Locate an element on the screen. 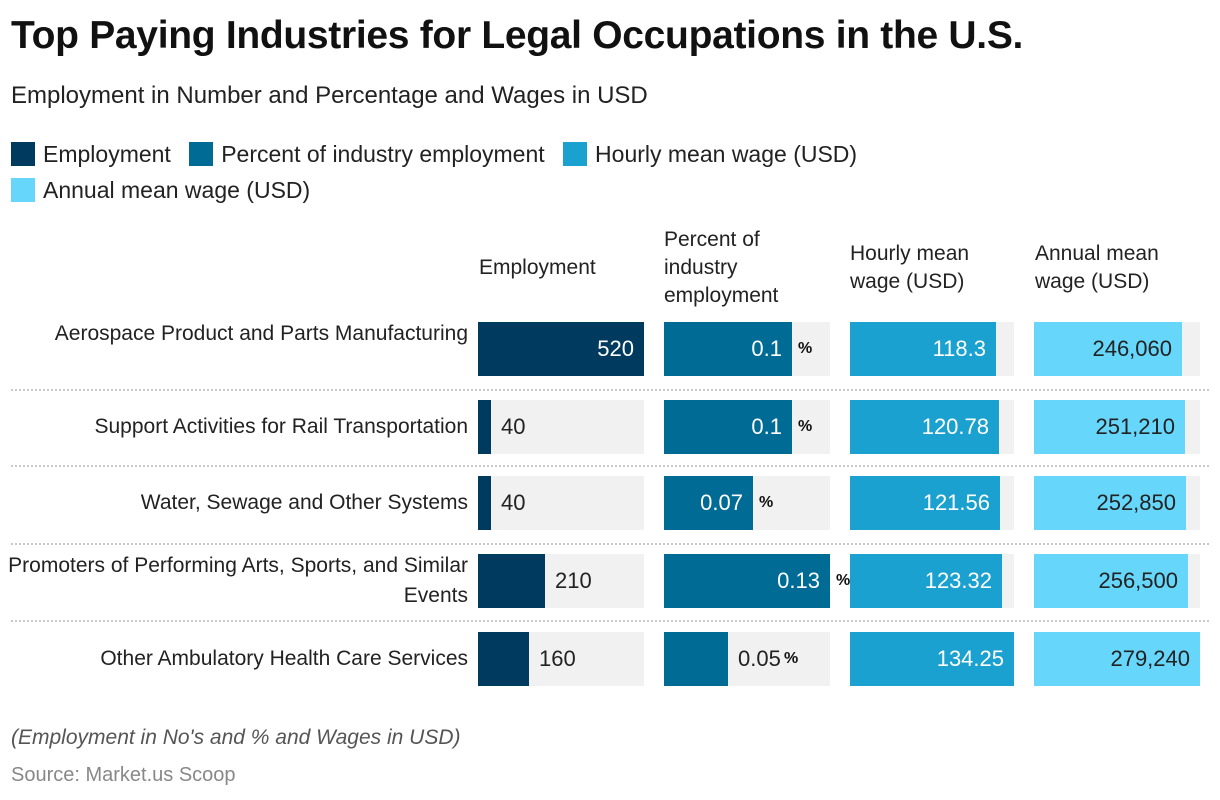 This screenshot has height=800, width=1220. legend-item-percent: Percent of industry employment is located at coordinates (367, 154).